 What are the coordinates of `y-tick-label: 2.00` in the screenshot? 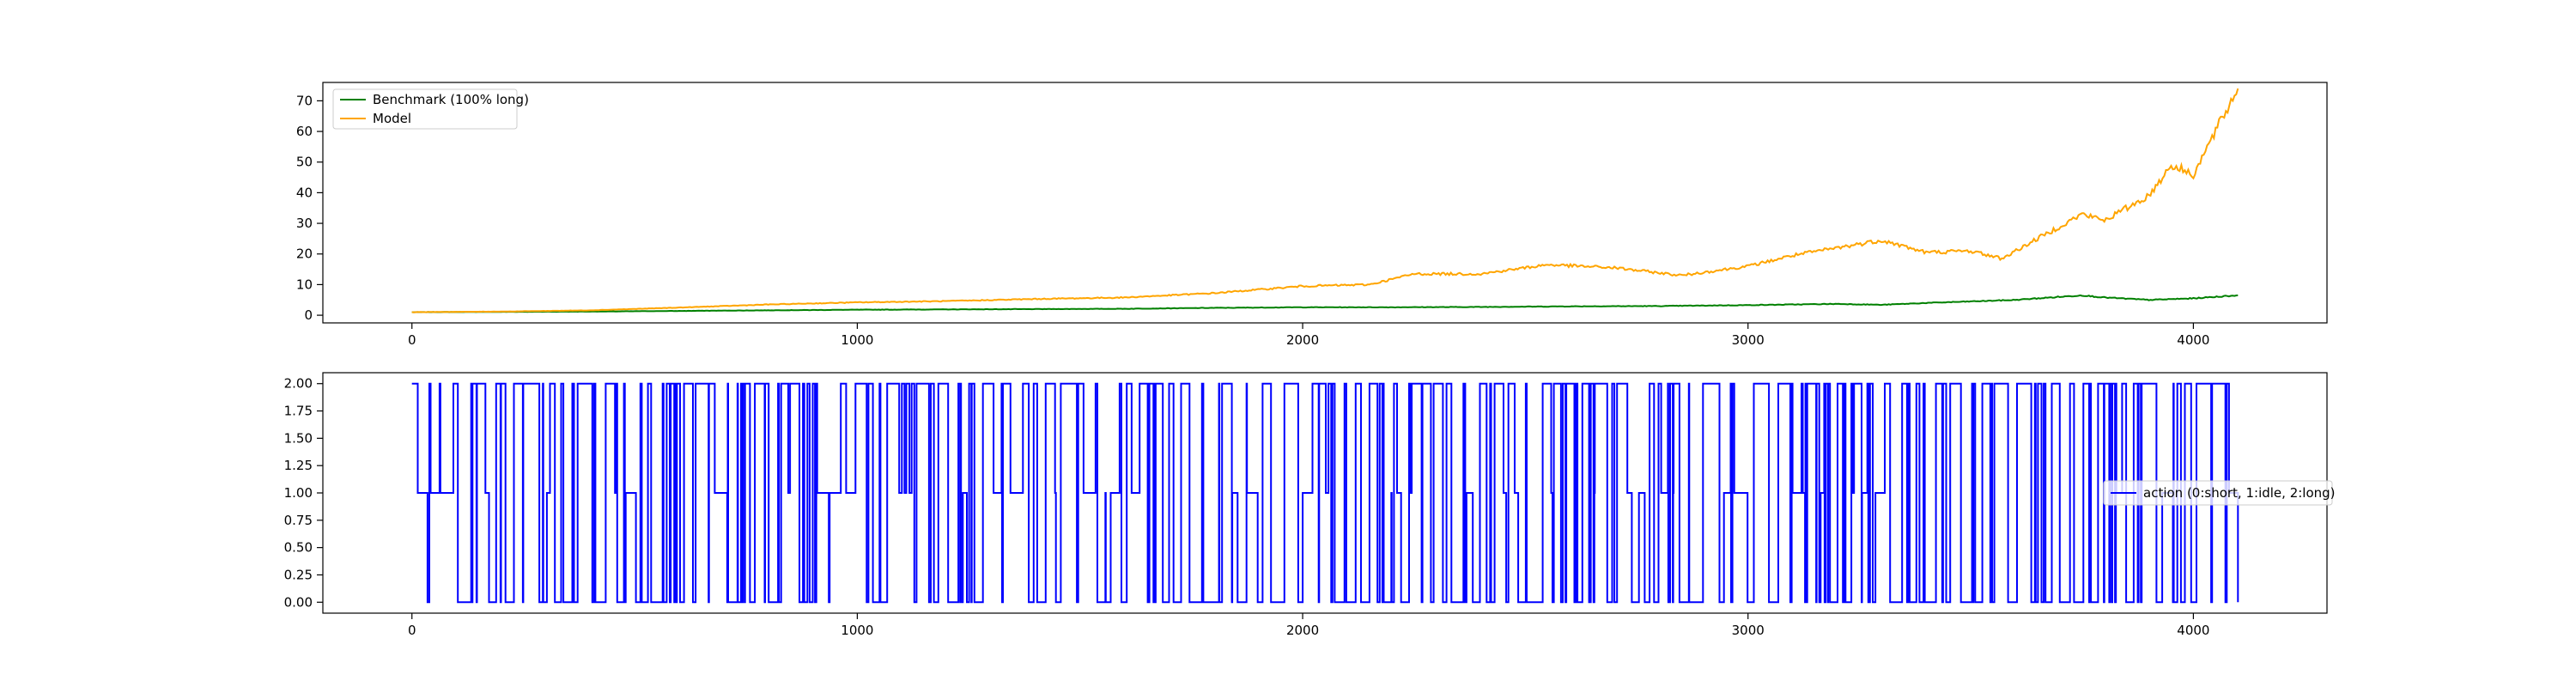 It's located at (298, 384).